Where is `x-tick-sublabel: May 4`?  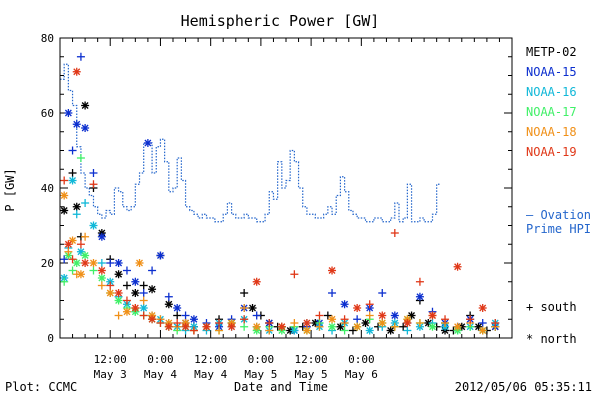
x-tick-sublabel: May 4 is located at coordinates (210, 374).